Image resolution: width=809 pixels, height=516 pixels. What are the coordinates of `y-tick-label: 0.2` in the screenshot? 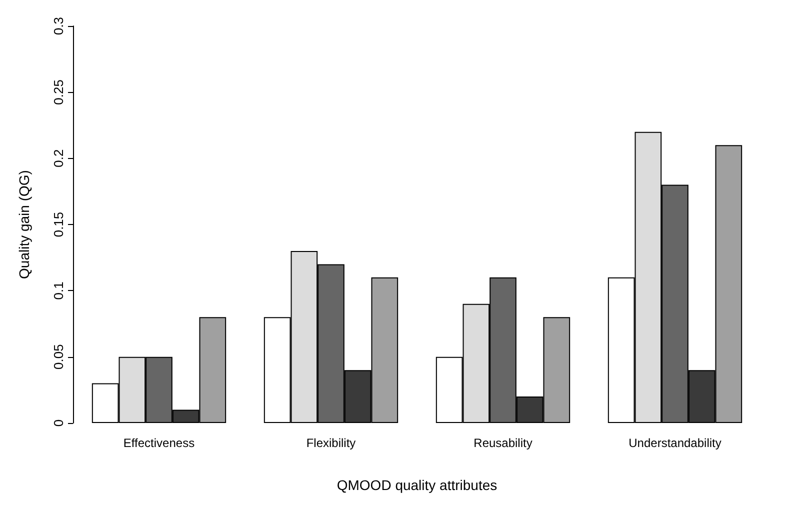 It's located at (58, 158).